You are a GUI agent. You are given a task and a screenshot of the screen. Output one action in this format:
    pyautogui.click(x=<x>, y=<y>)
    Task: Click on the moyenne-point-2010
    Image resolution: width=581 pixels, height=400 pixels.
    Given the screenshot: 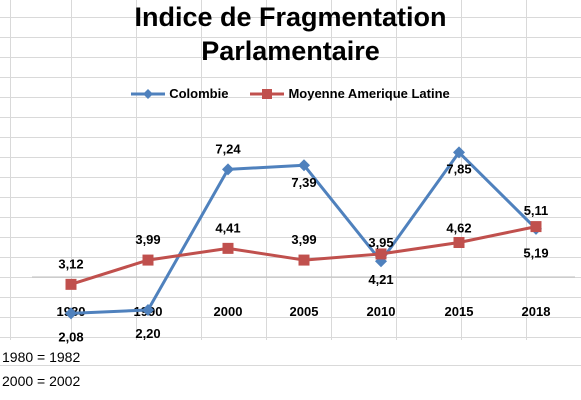 What is the action you would take?
    pyautogui.click(x=381, y=254)
    